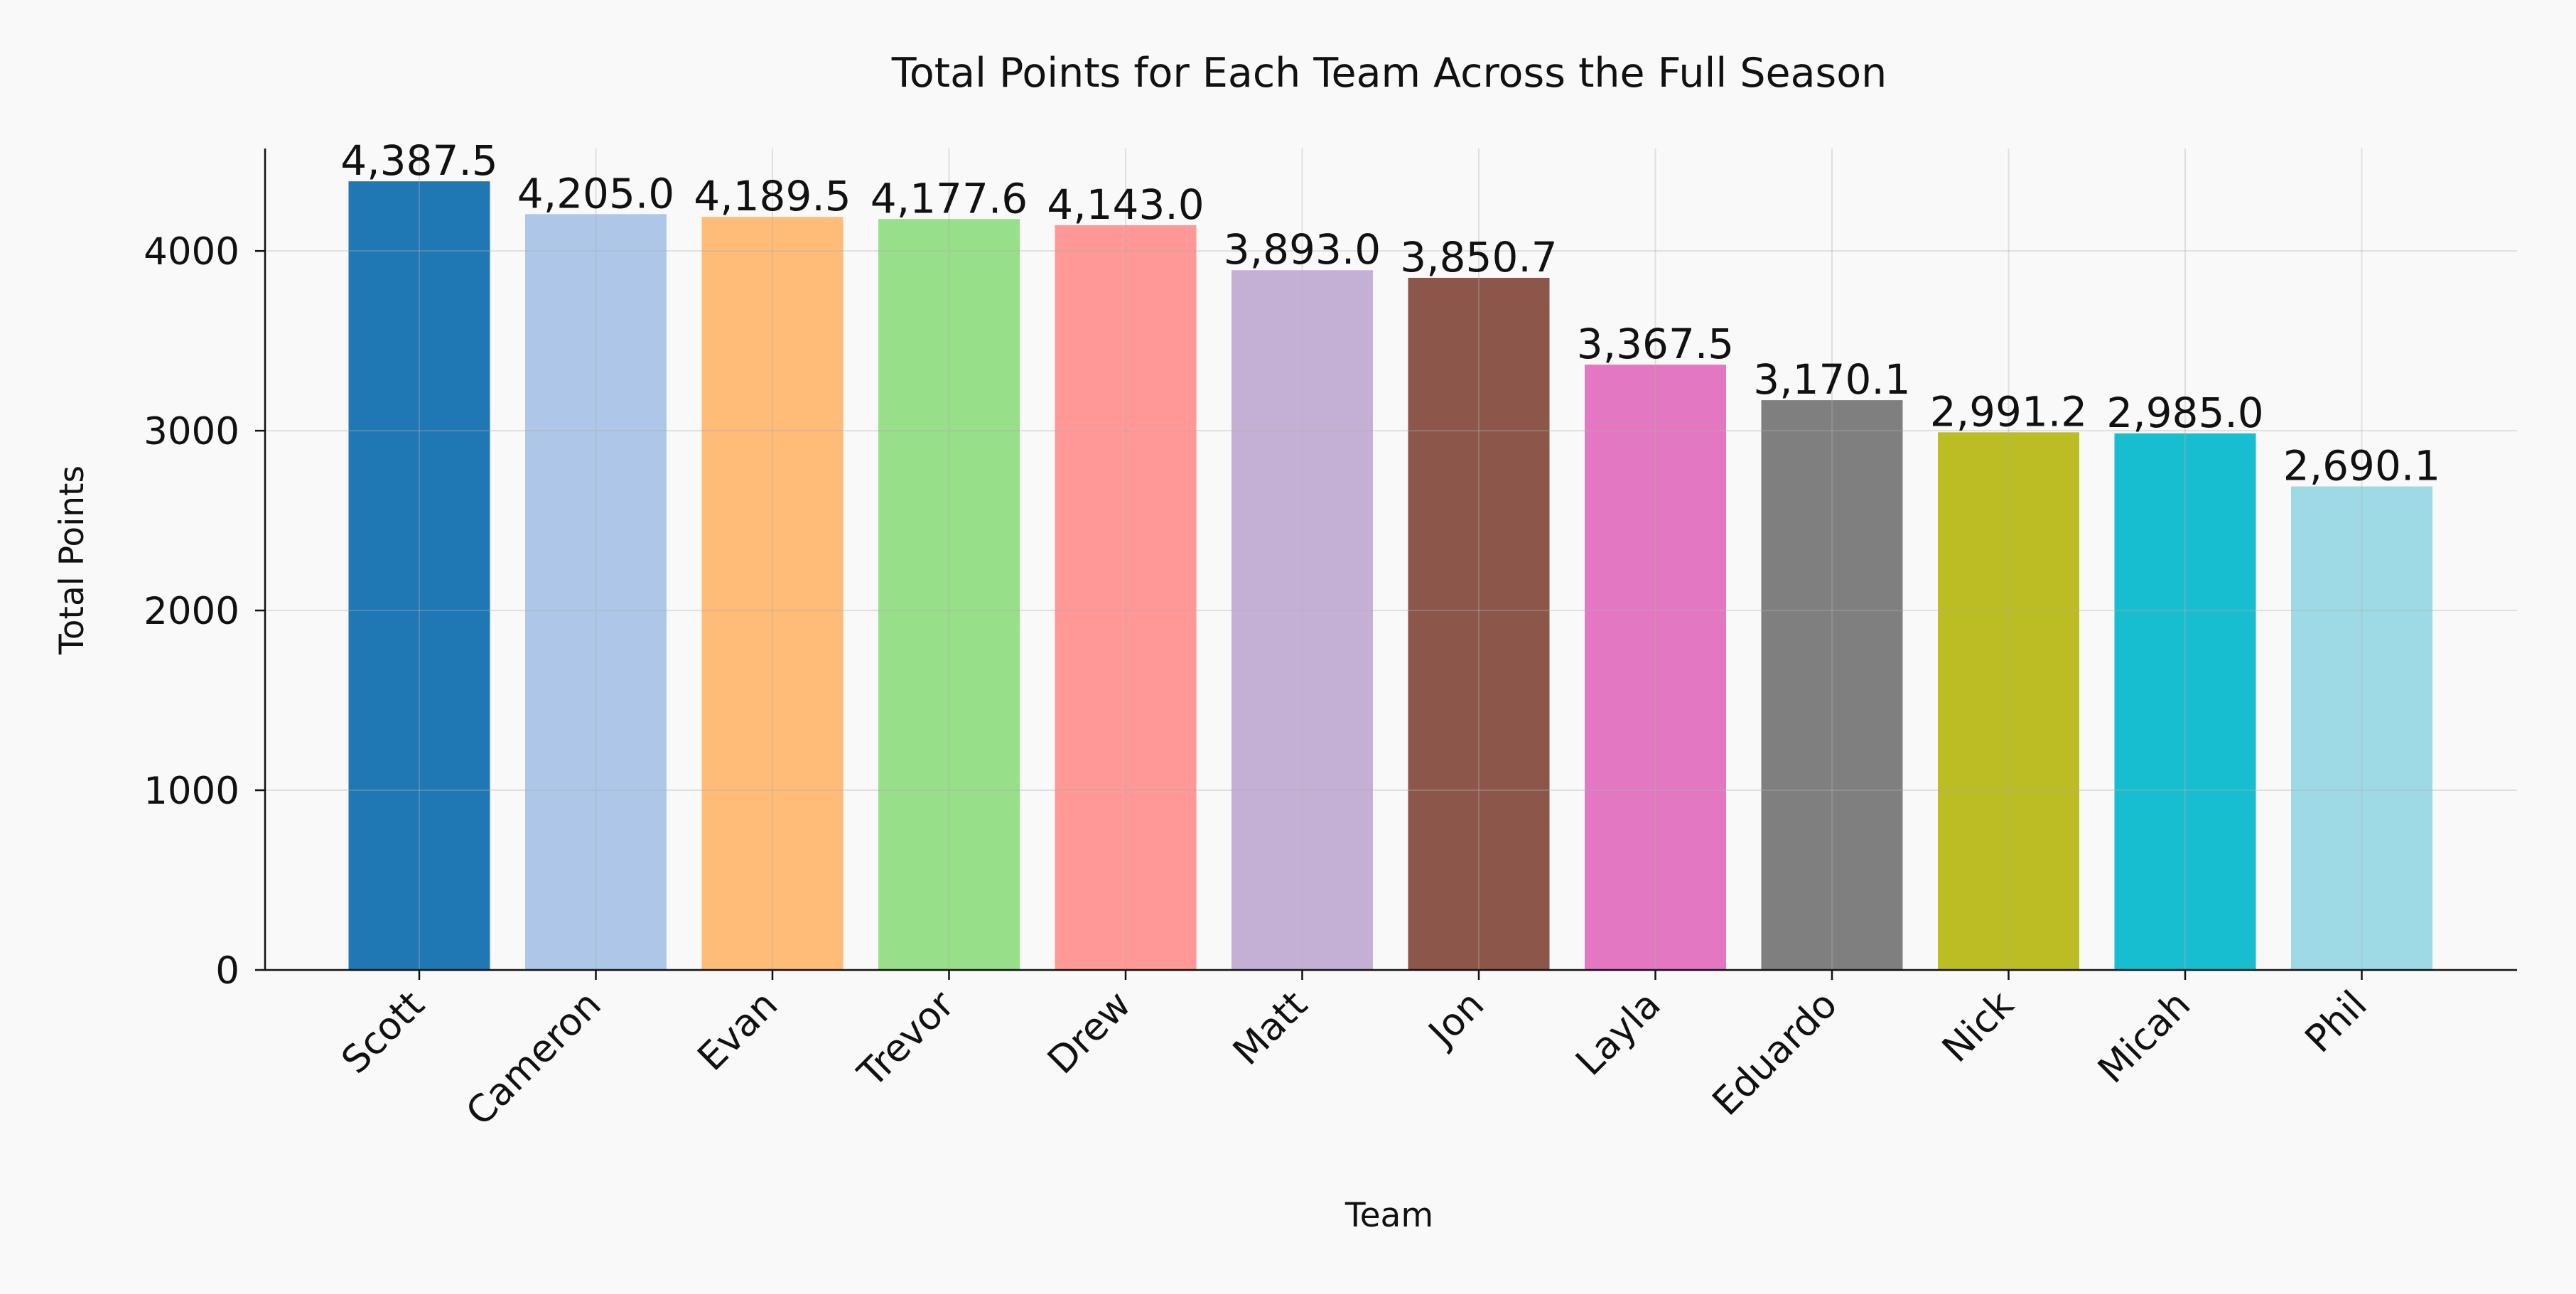 This screenshot has width=2576, height=1294. Describe the element at coordinates (192, 791) in the screenshot. I see `y-tick-label: 1000` at that location.